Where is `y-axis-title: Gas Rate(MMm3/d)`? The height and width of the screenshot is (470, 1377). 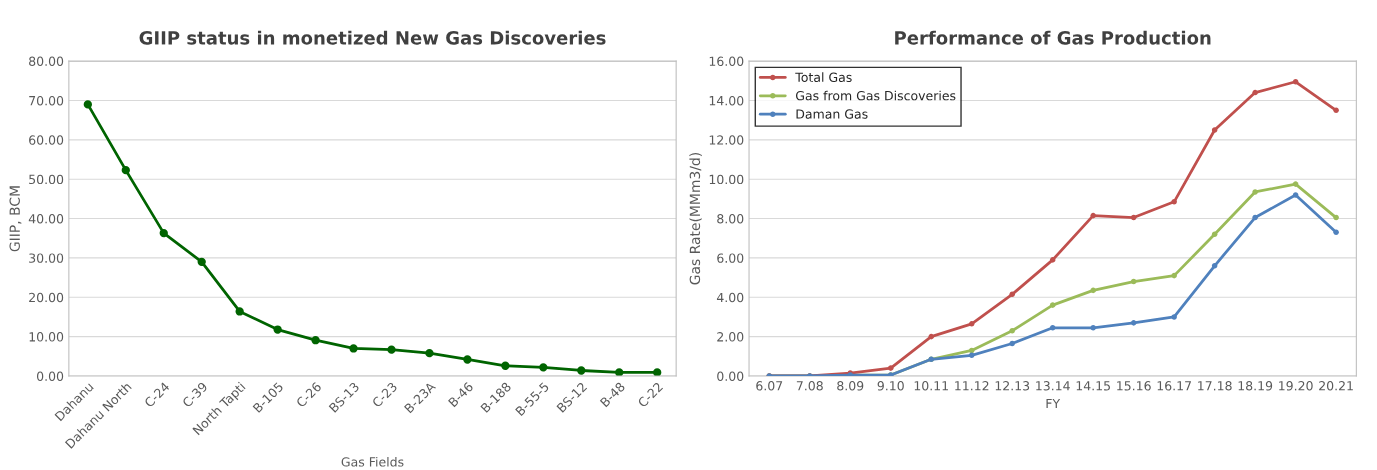
y-axis-title: Gas Rate(MMm3/d) is located at coordinates (695, 219).